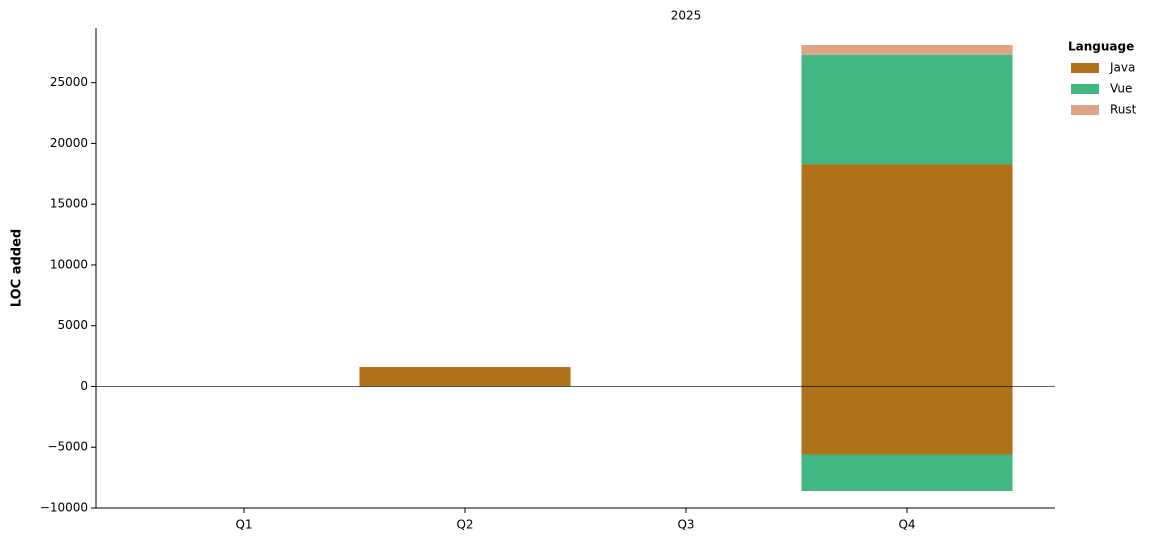 The height and width of the screenshot is (542, 1159). What do you see at coordinates (1121, 89) in the screenshot?
I see `legend-label: Vue` at bounding box center [1121, 89].